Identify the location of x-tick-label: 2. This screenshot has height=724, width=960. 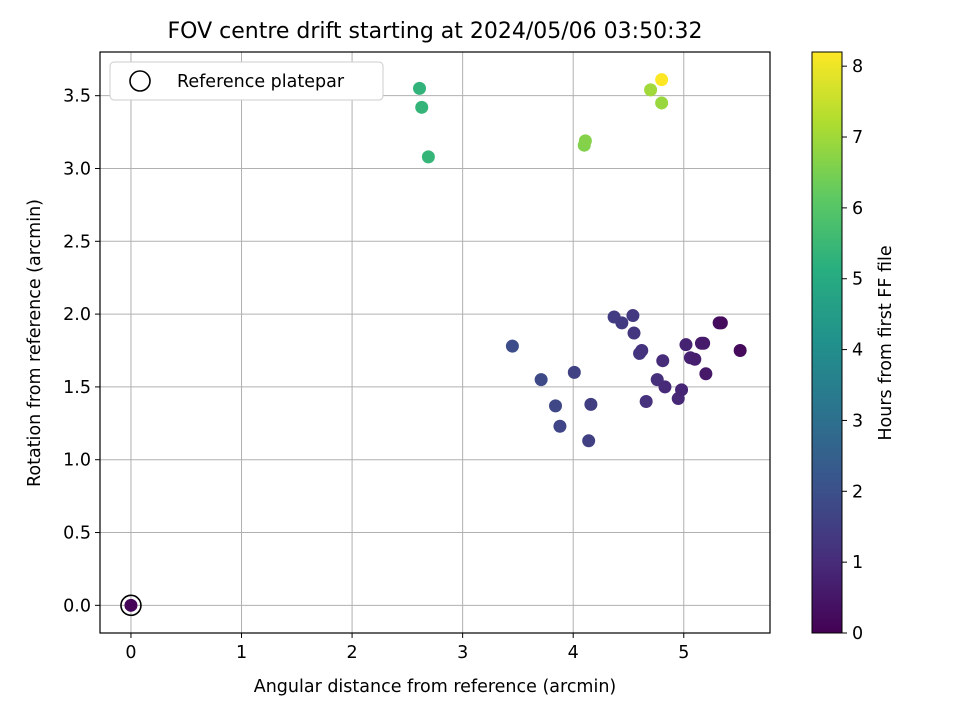
(352, 653).